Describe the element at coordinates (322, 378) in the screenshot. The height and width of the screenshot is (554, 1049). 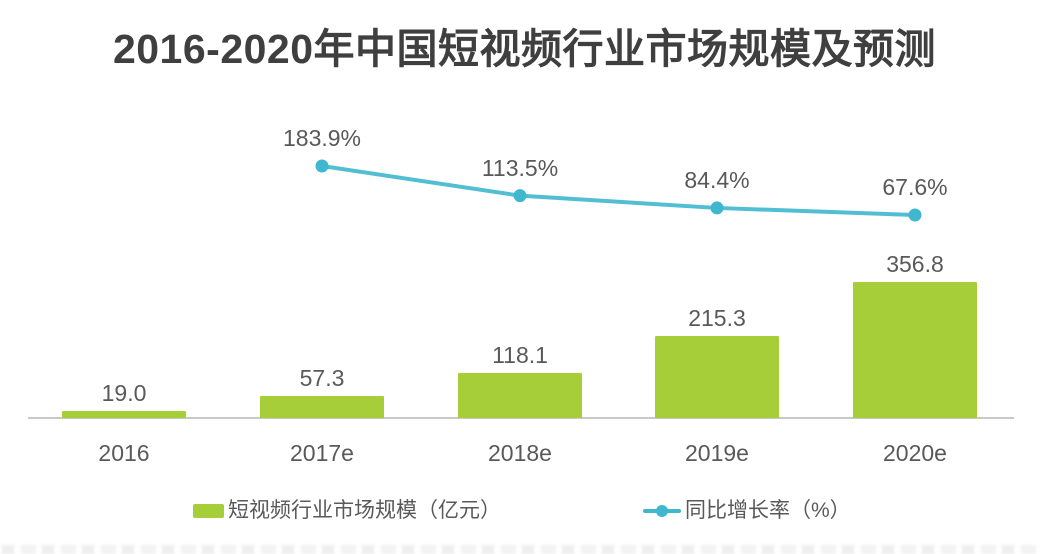
I see `bar-value-label-2017e: 57.3` at that location.